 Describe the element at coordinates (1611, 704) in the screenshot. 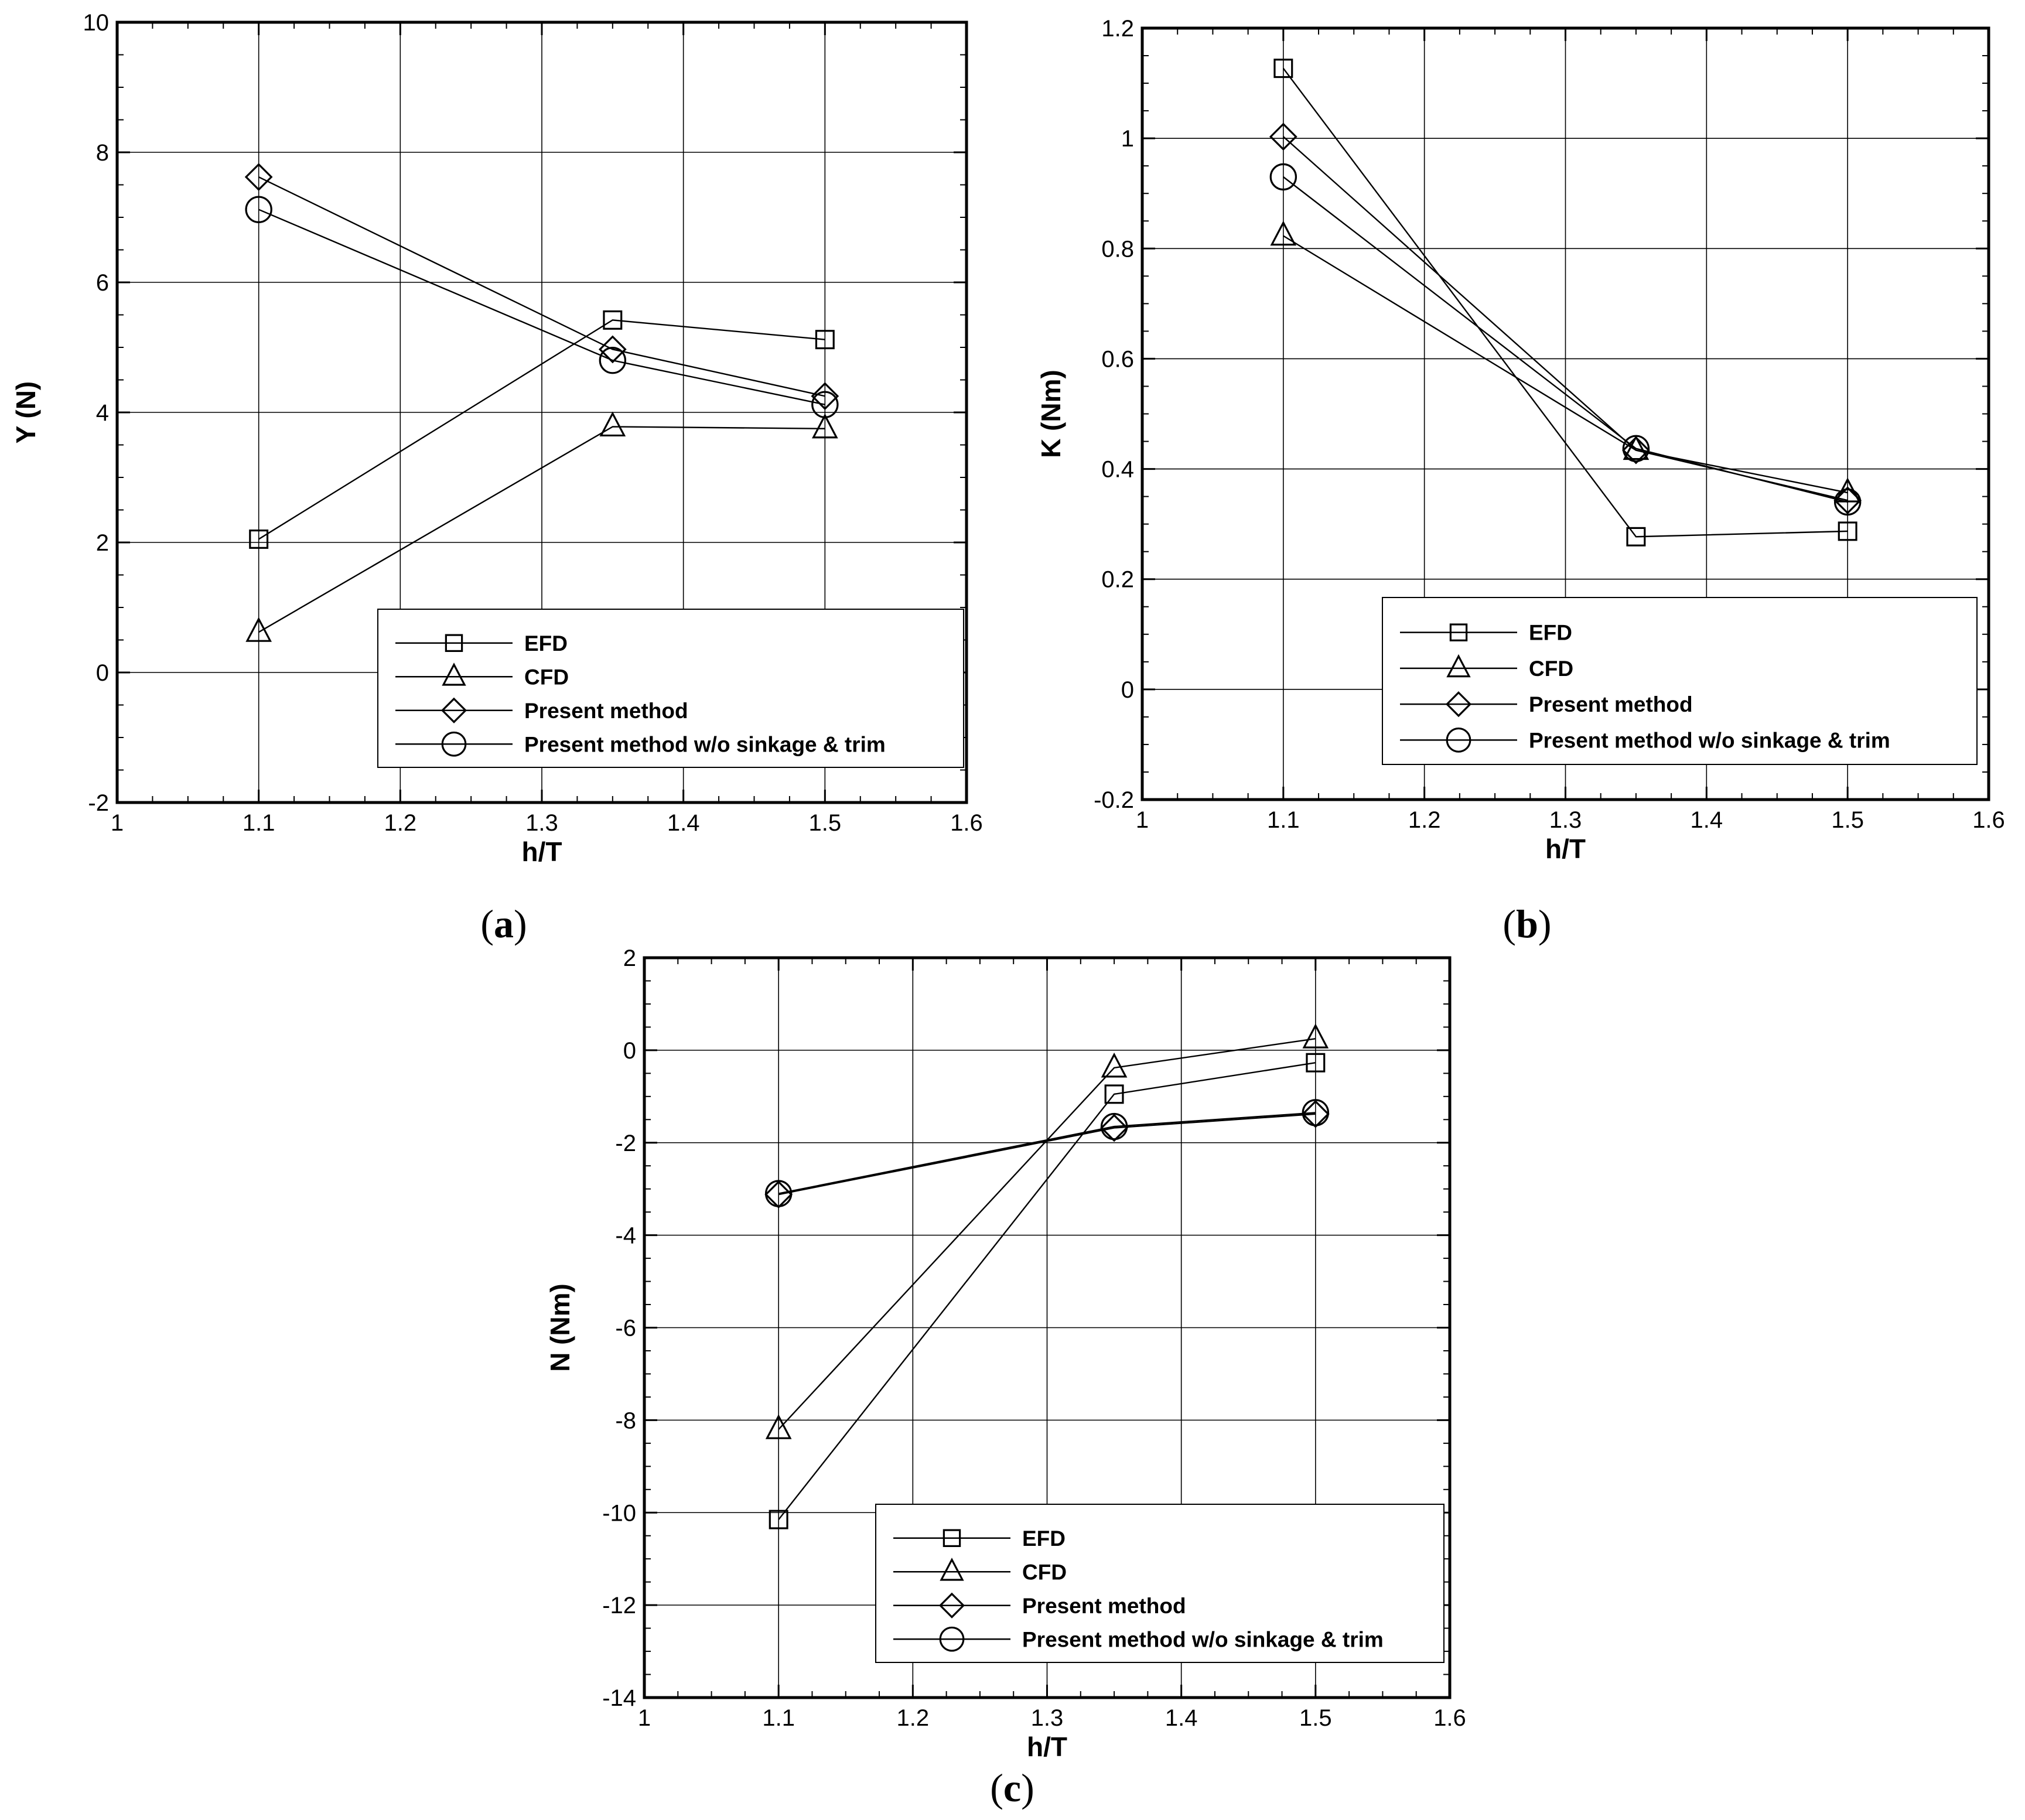

I see `legend-label: Present method` at that location.